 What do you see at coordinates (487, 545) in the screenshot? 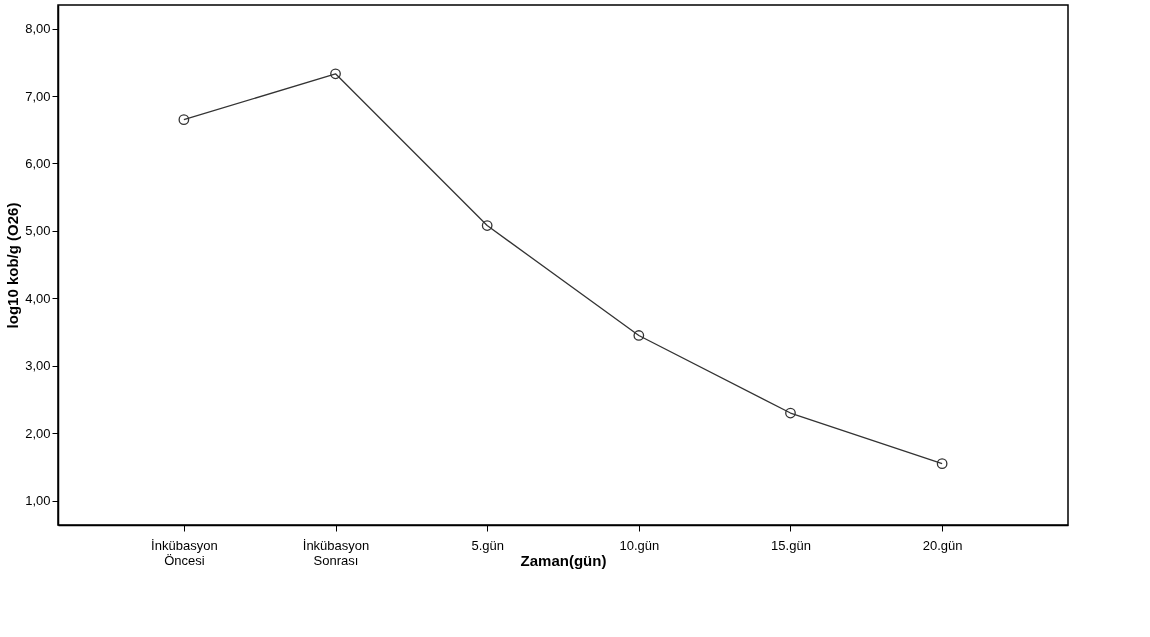
I see `x-tick-label: 5.gün` at bounding box center [487, 545].